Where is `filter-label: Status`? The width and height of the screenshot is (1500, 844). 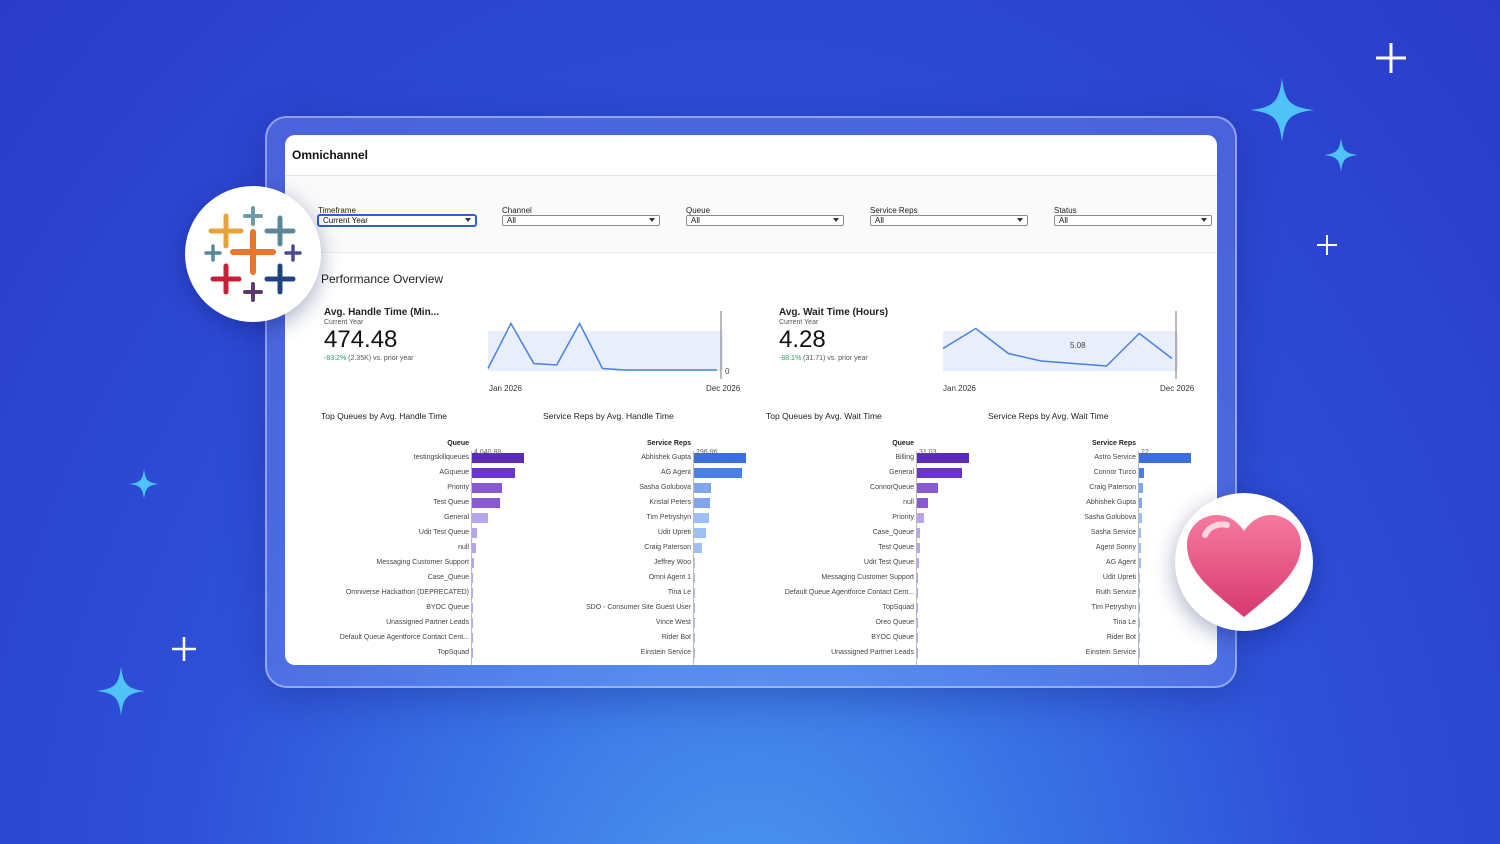 filter-label: Status is located at coordinates (1065, 210).